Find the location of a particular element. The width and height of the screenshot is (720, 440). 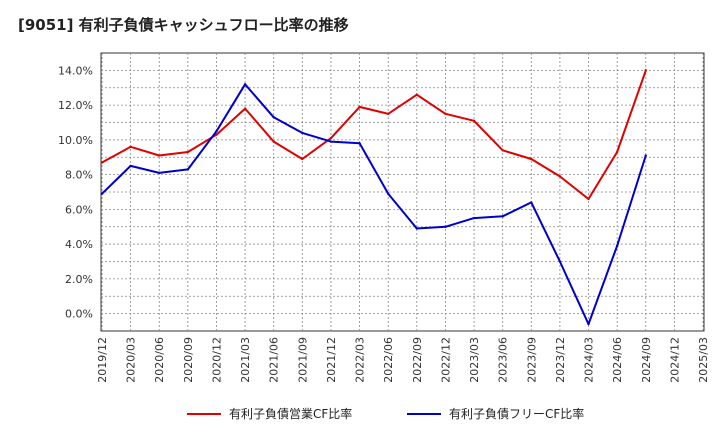

y-tick-label: 6.0% is located at coordinates (79, 209).